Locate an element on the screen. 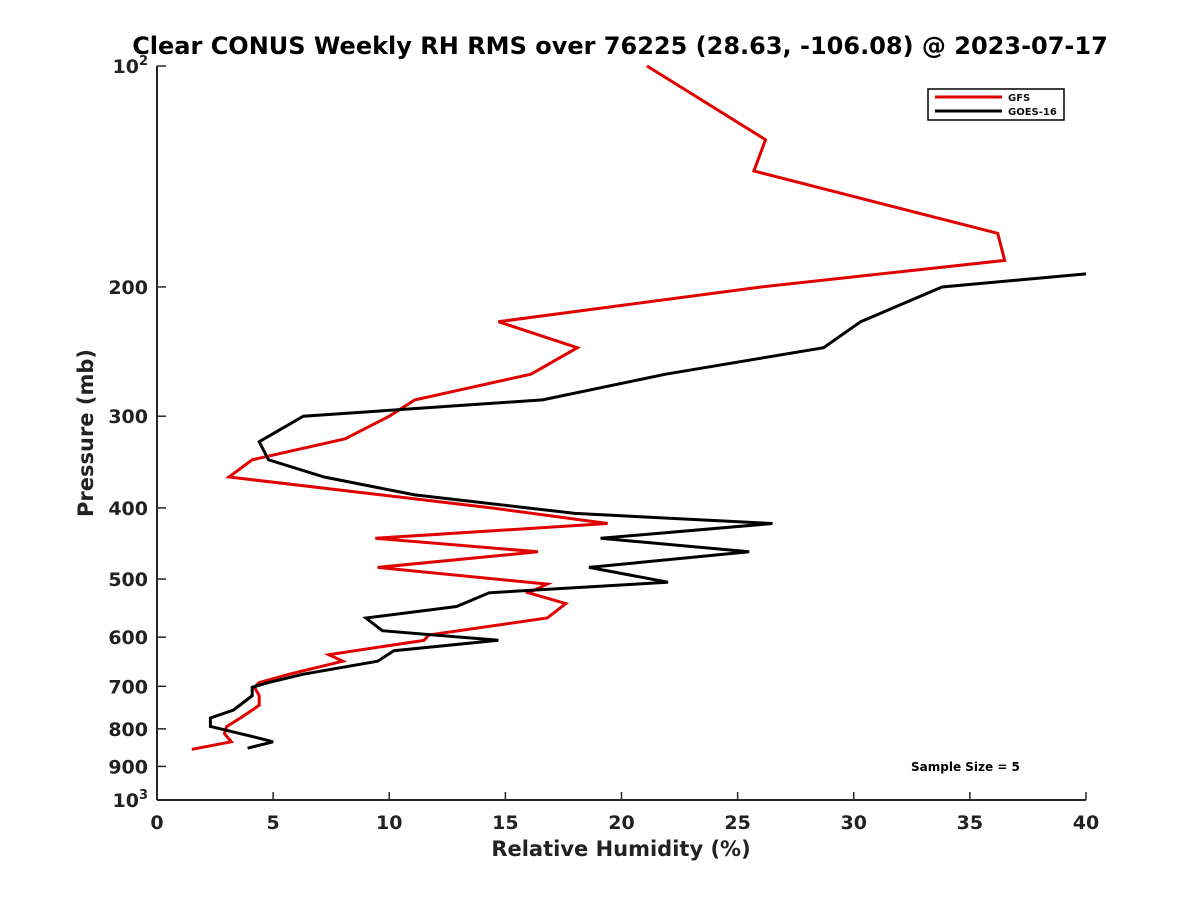  y-tick-label-base: 400 is located at coordinates (128, 509).